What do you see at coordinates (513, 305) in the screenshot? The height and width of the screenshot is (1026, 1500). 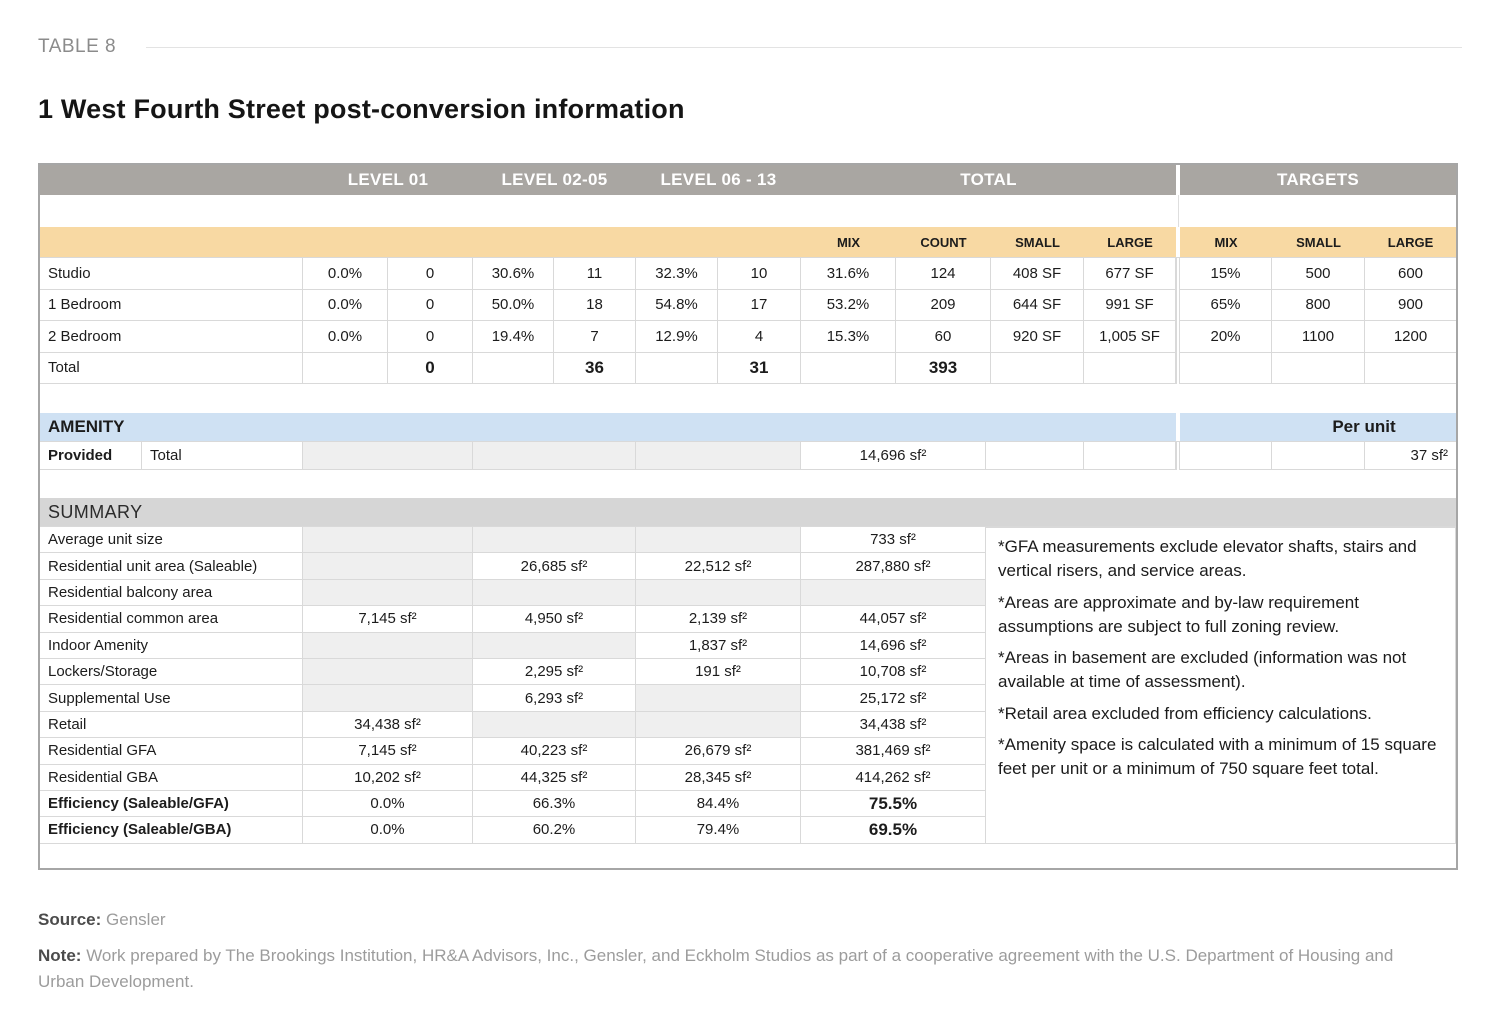 I see `cell: 50.0%` at bounding box center [513, 305].